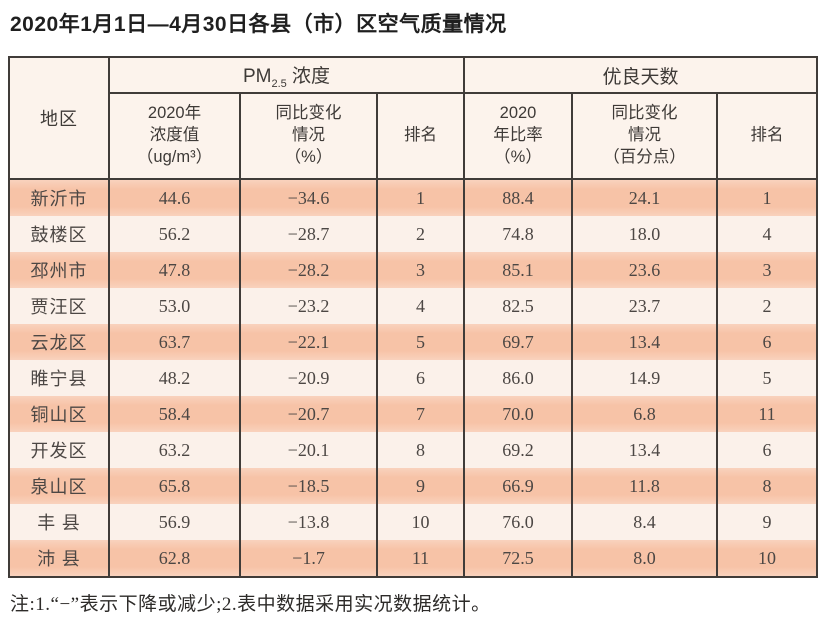 The image size is (825, 620). Describe the element at coordinates (59, 450) in the screenshot. I see `cell-region: 开发区` at that location.